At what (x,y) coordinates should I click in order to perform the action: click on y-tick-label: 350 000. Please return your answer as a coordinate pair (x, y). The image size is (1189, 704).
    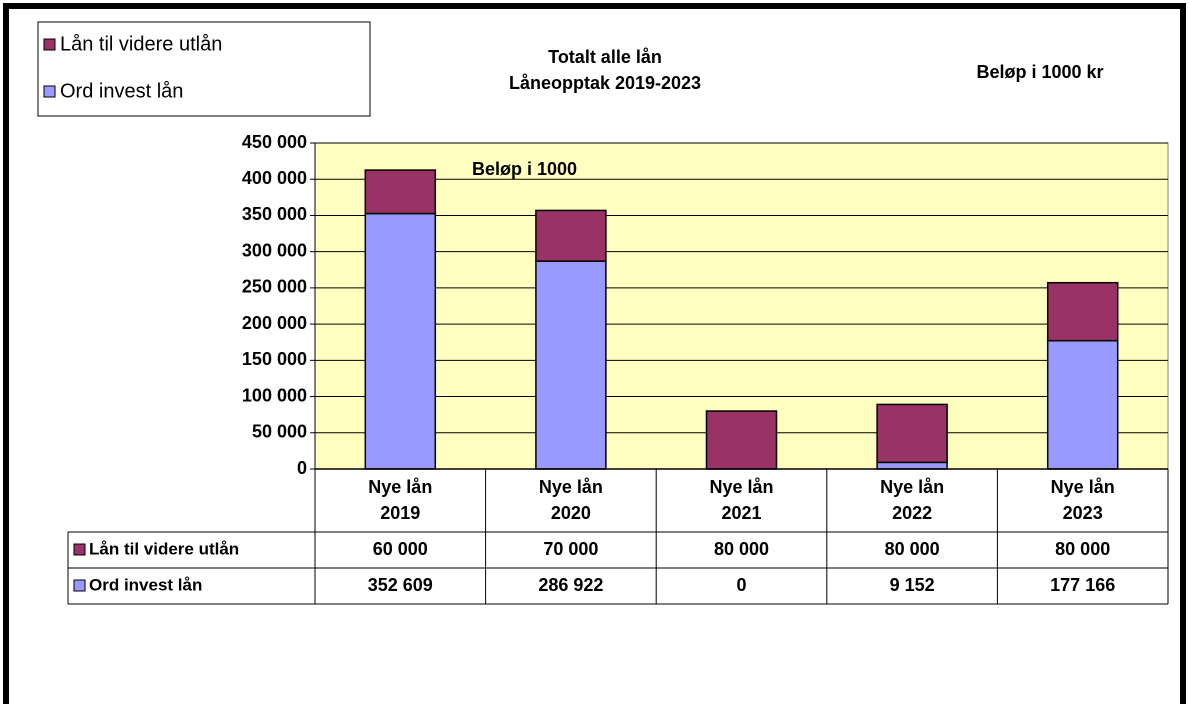
    Looking at the image, I should click on (274, 214).